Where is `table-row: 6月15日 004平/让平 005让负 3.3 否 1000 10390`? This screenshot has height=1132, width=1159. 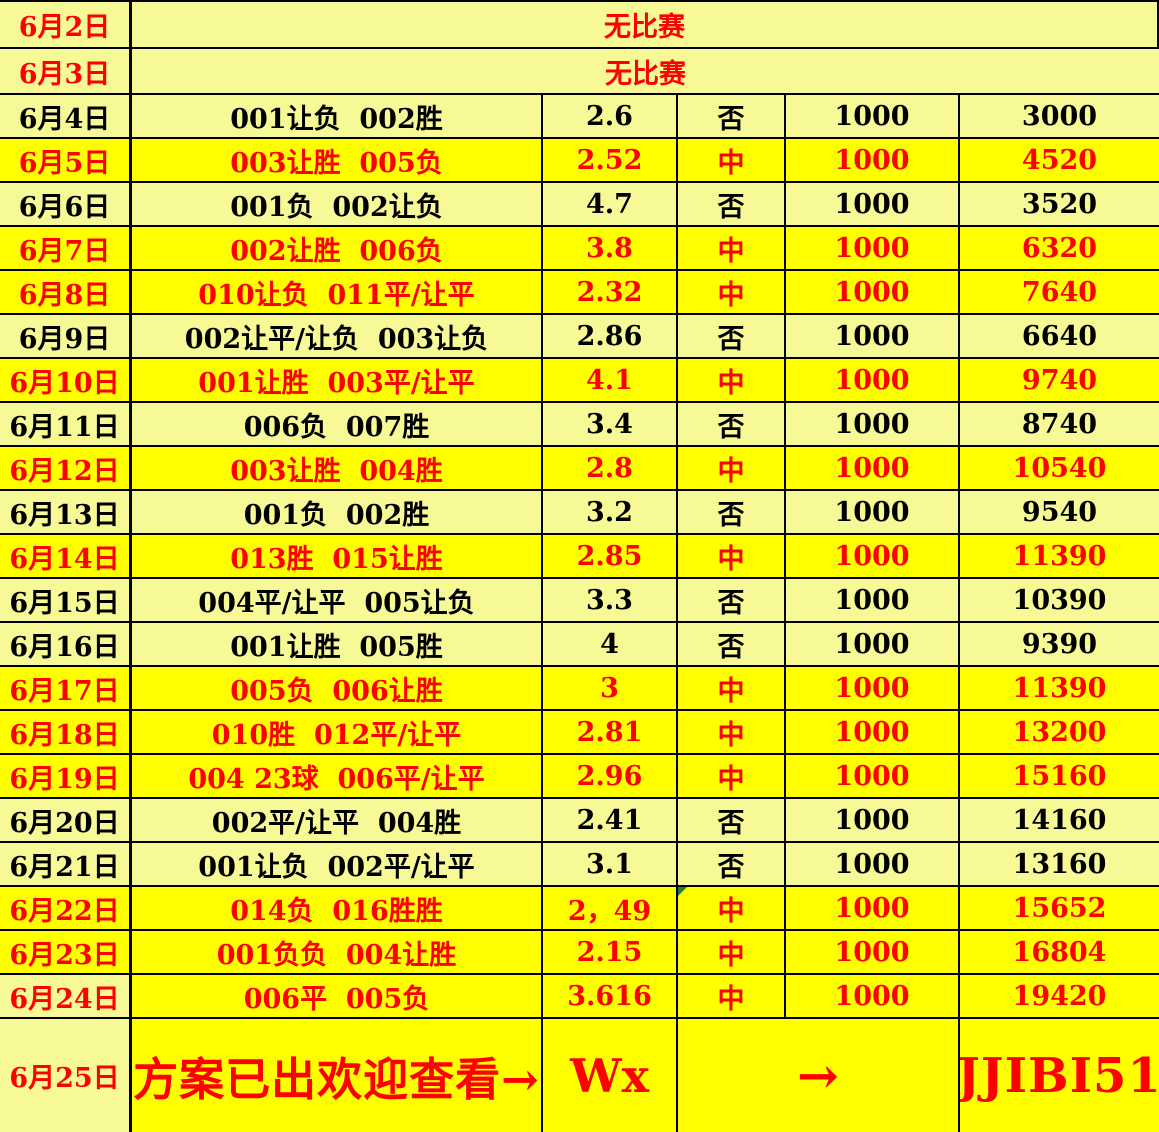
table-row: 6月15日 004平/让平 005让负 3.3 否 1000 10390 is located at coordinates (579, 601).